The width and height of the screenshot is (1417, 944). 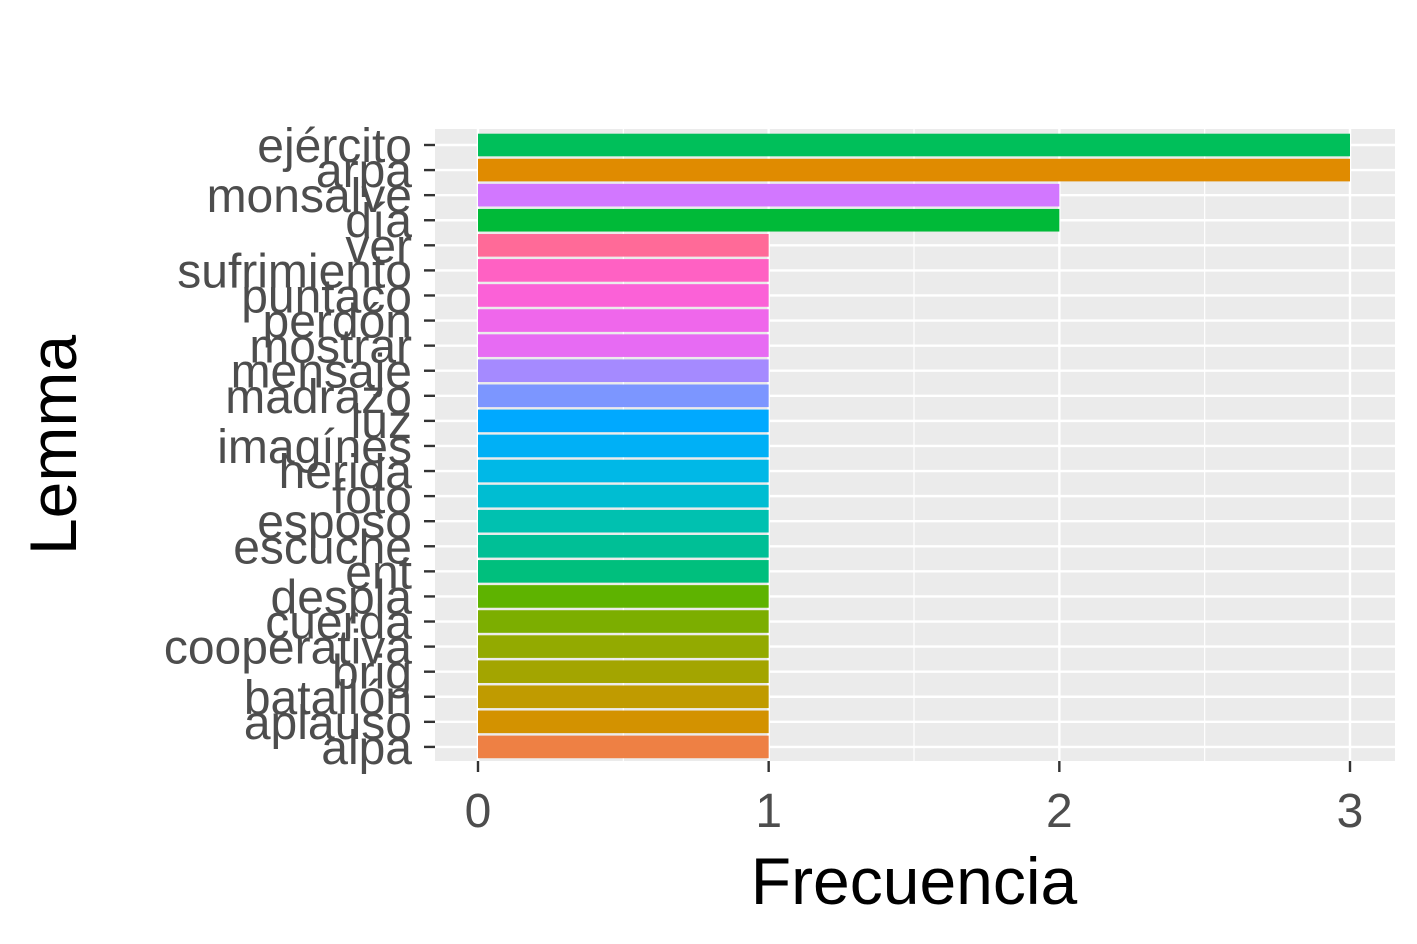 I want to click on y-tick-label: cuerda, so click(x=338, y=623).